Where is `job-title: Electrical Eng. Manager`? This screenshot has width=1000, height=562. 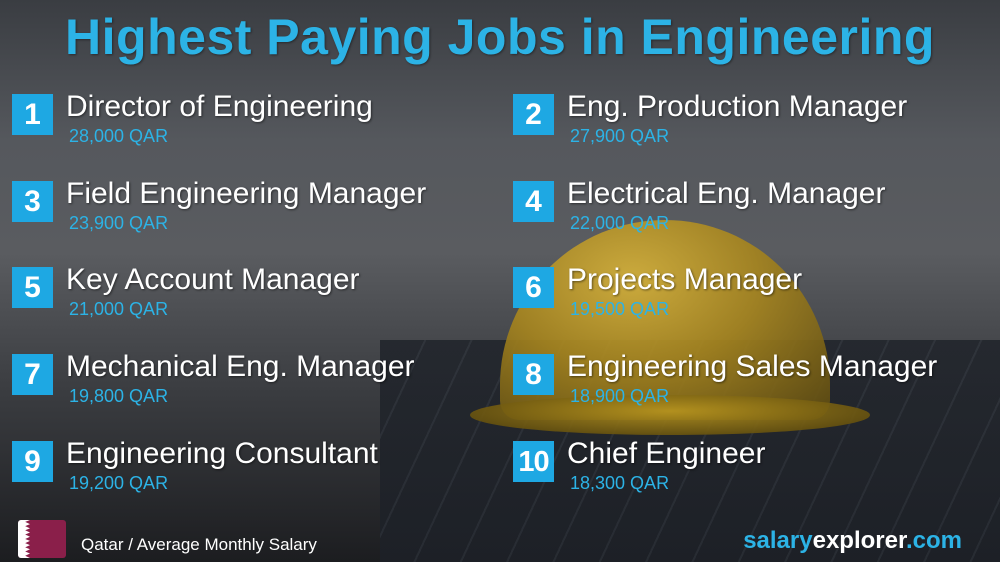 job-title: Electrical Eng. Manager is located at coordinates (726, 193).